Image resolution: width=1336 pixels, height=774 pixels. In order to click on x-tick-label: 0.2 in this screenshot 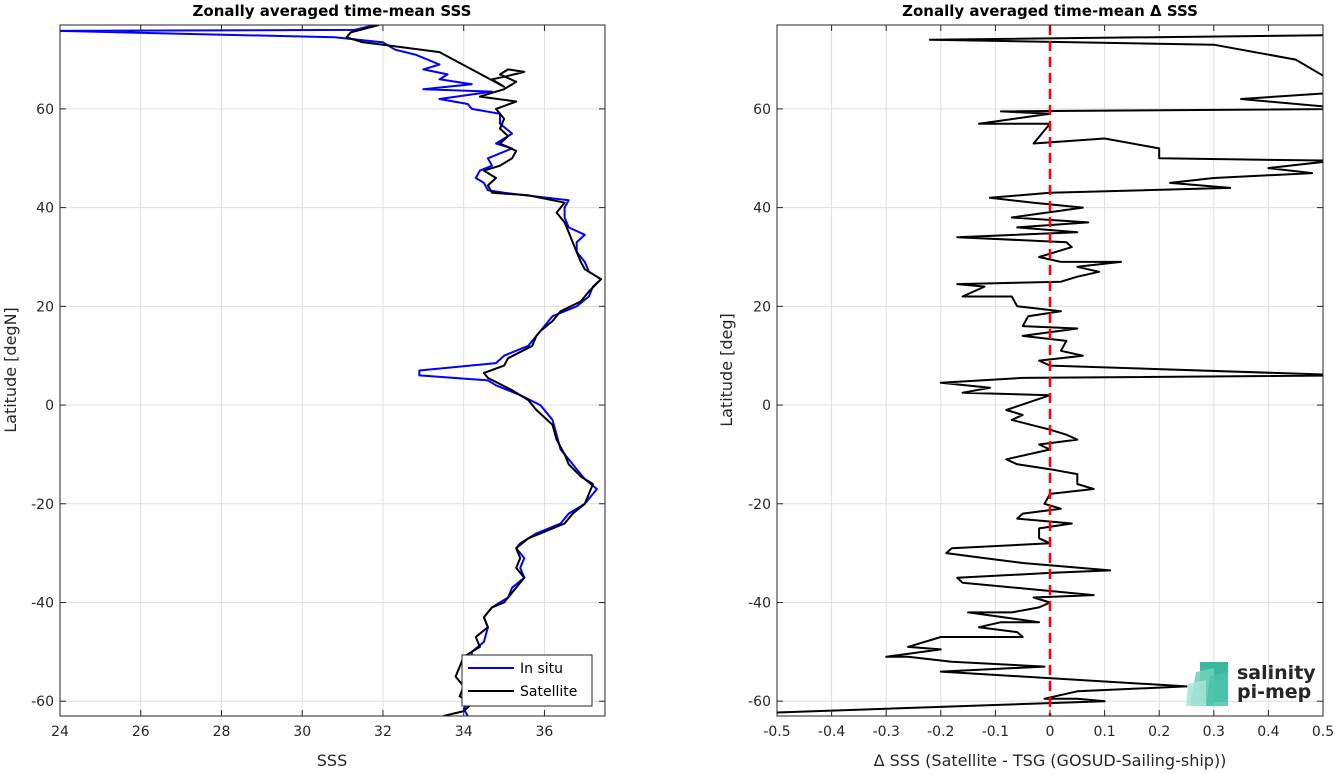, I will do `click(1159, 732)`.